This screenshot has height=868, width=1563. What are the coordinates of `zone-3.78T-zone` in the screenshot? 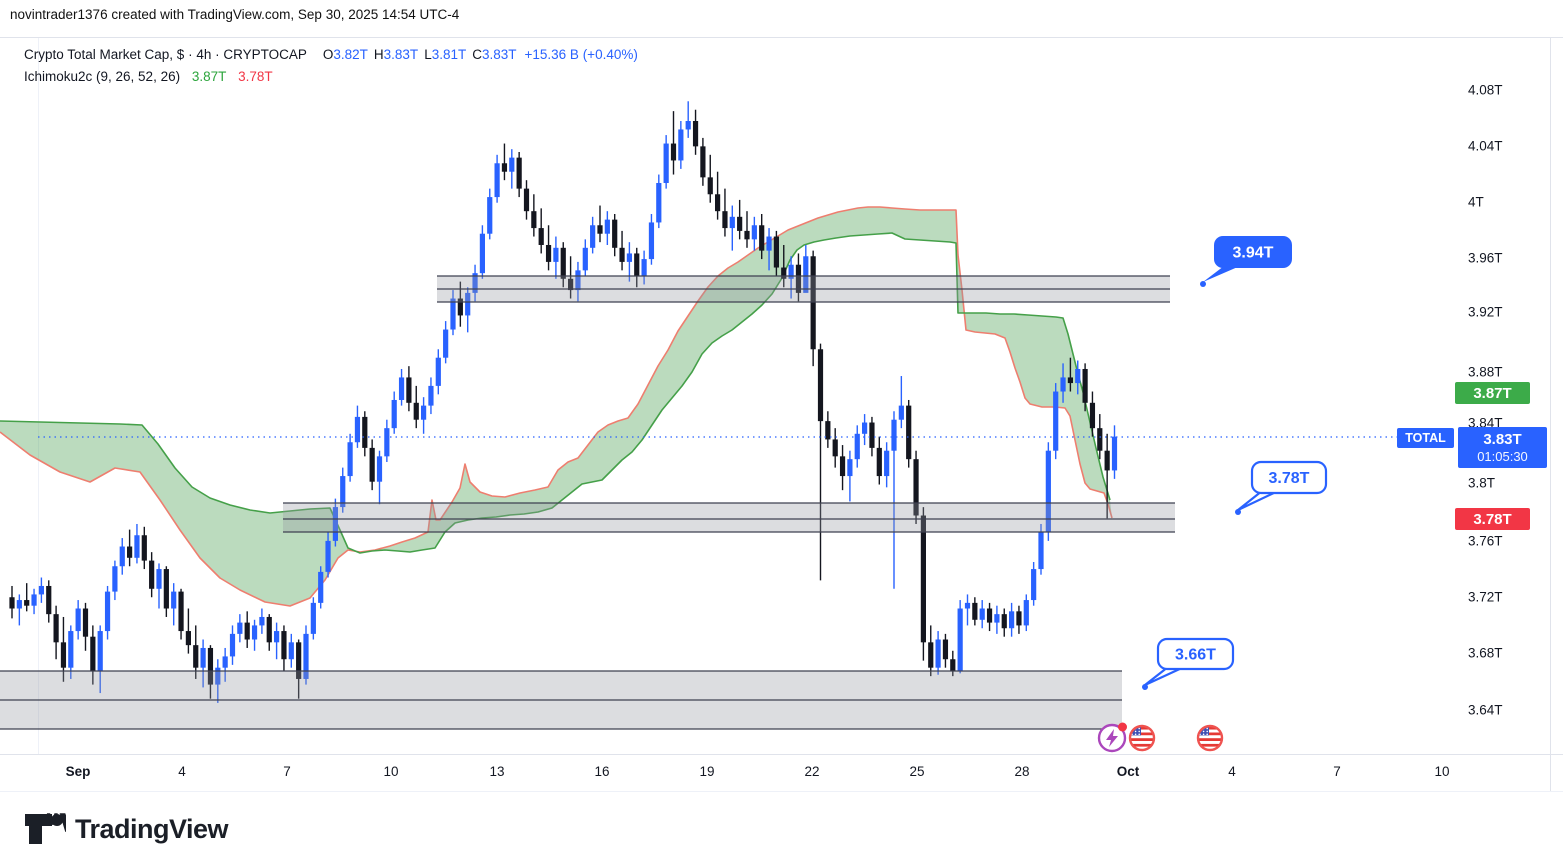 It's located at (729, 517).